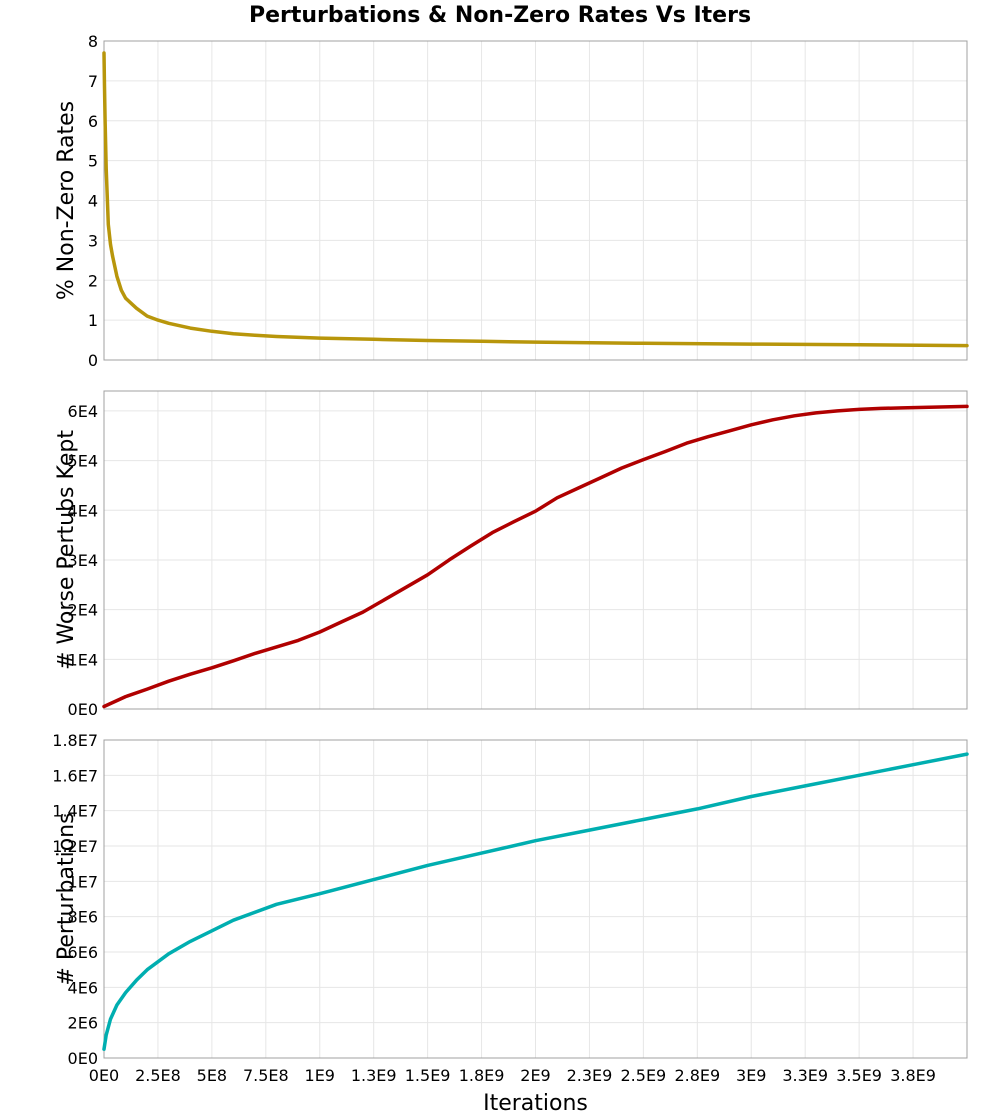 Image resolution: width=1000 pixels, height=1120 pixels. I want to click on x-tick-label: 3.3E9, so click(805, 1075).